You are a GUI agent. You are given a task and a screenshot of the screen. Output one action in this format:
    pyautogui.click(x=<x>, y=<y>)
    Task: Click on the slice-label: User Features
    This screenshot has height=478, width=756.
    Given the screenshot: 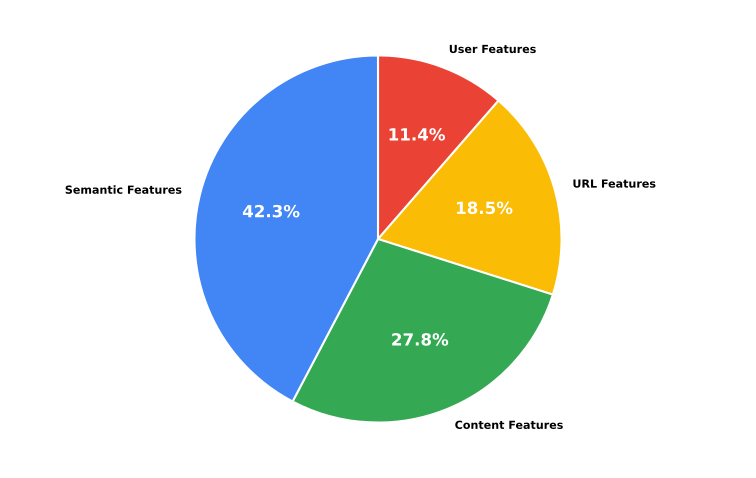 What is the action you would take?
    pyautogui.click(x=493, y=49)
    